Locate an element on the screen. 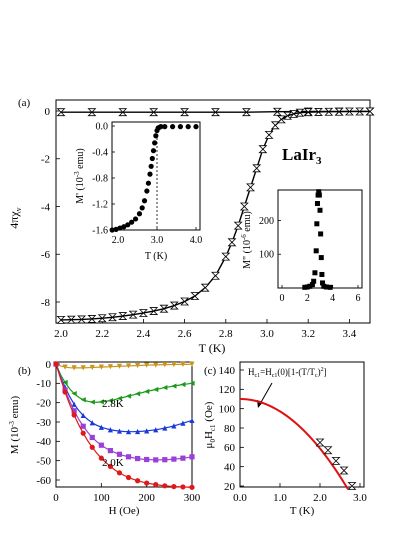 The image size is (415, 537). formula-arrow-line is located at coordinates (266, 393).